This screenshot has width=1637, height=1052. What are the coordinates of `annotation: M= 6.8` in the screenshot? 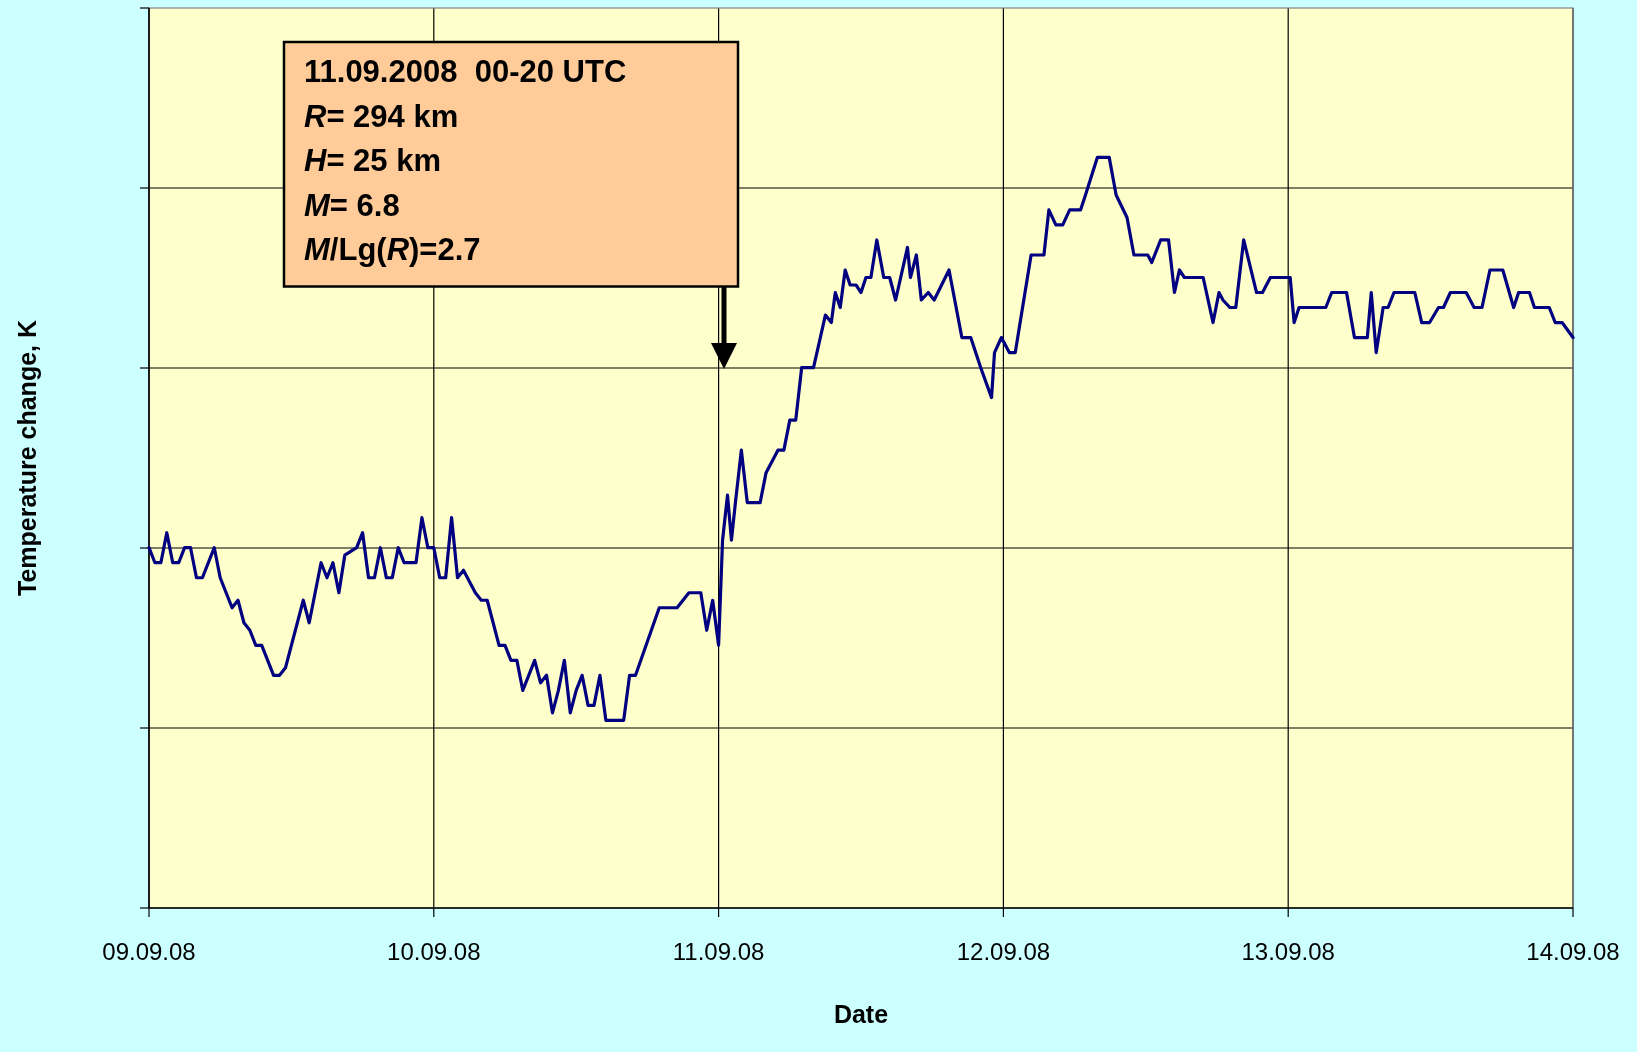 It's located at (352, 205).